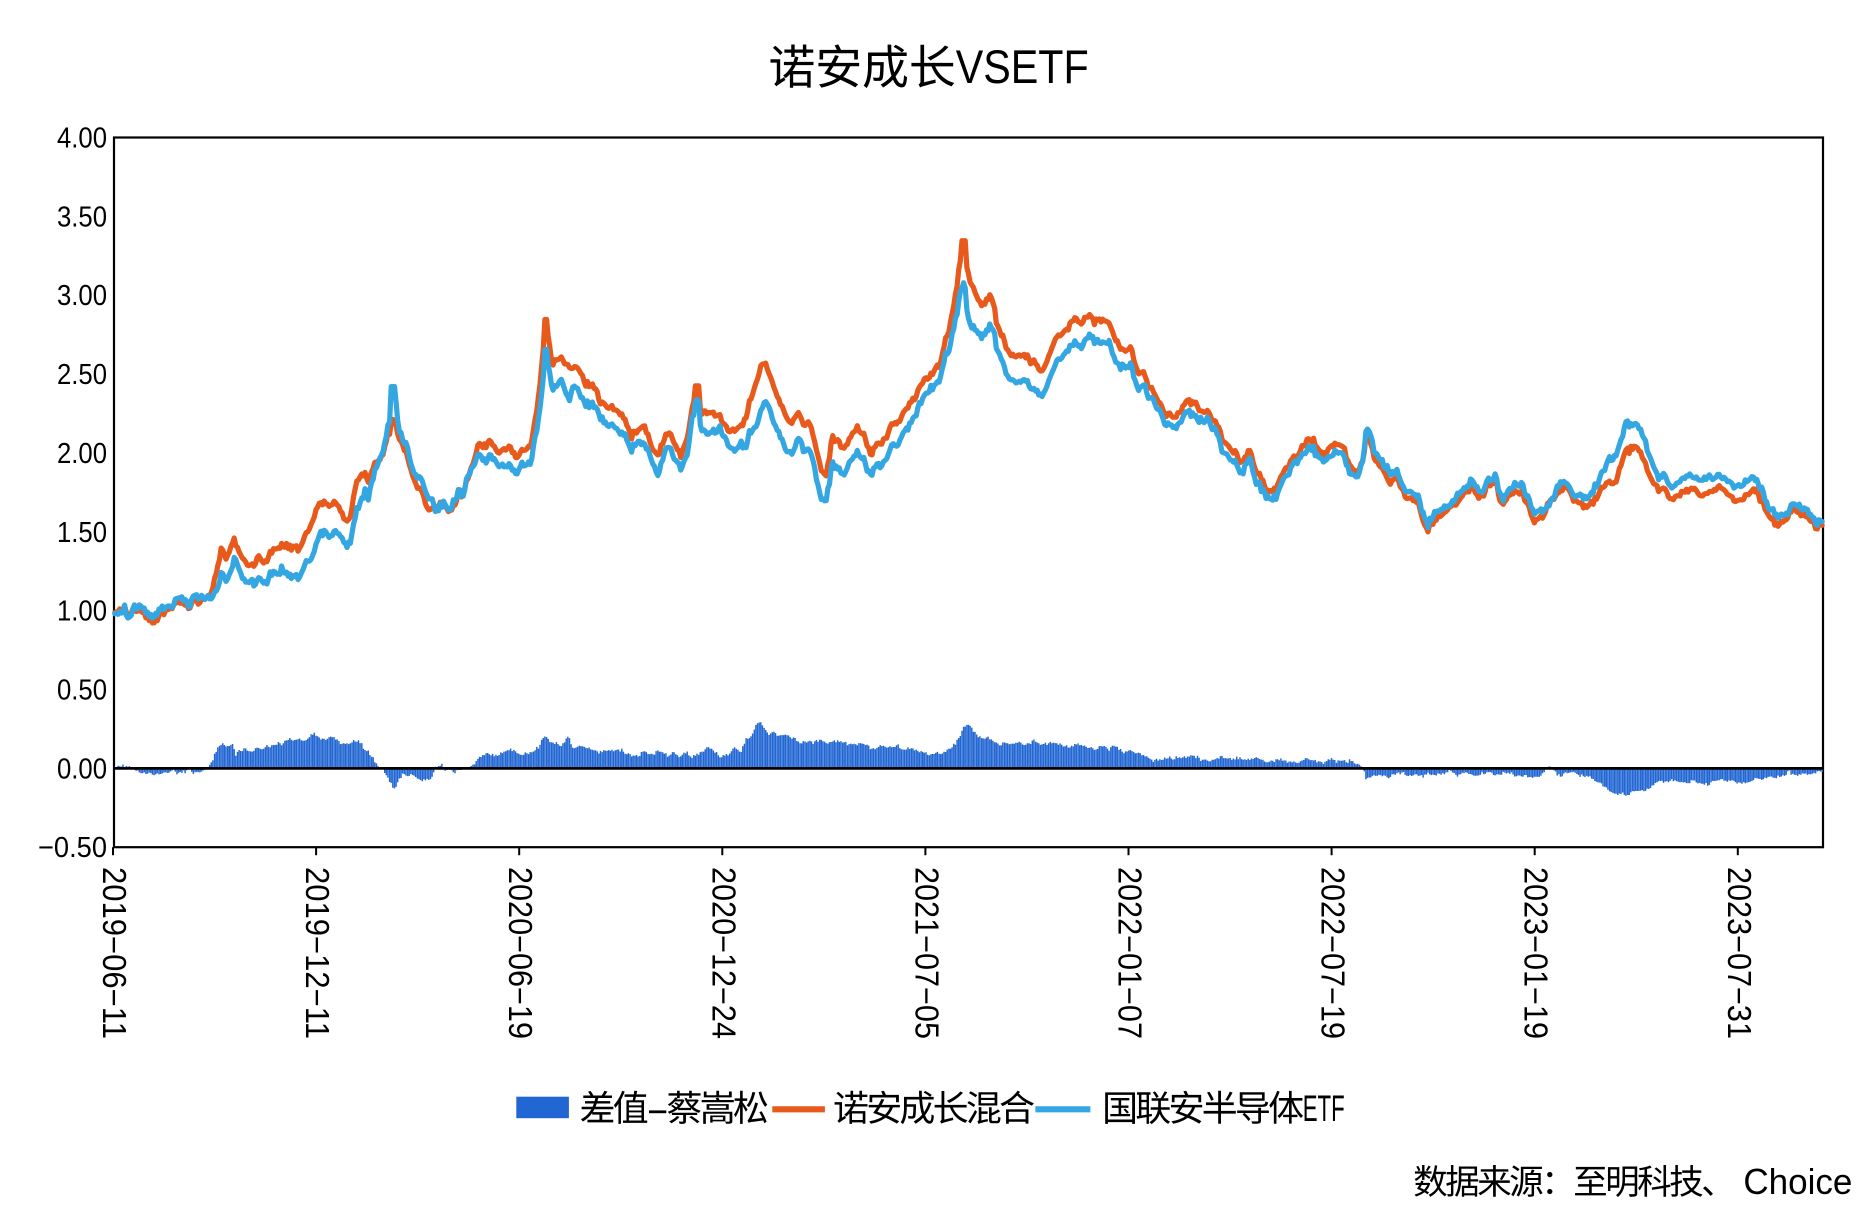 This screenshot has height=1228, width=1860. Describe the element at coordinates (82, 217) in the screenshot. I see `svg-text: 3.50` at that location.